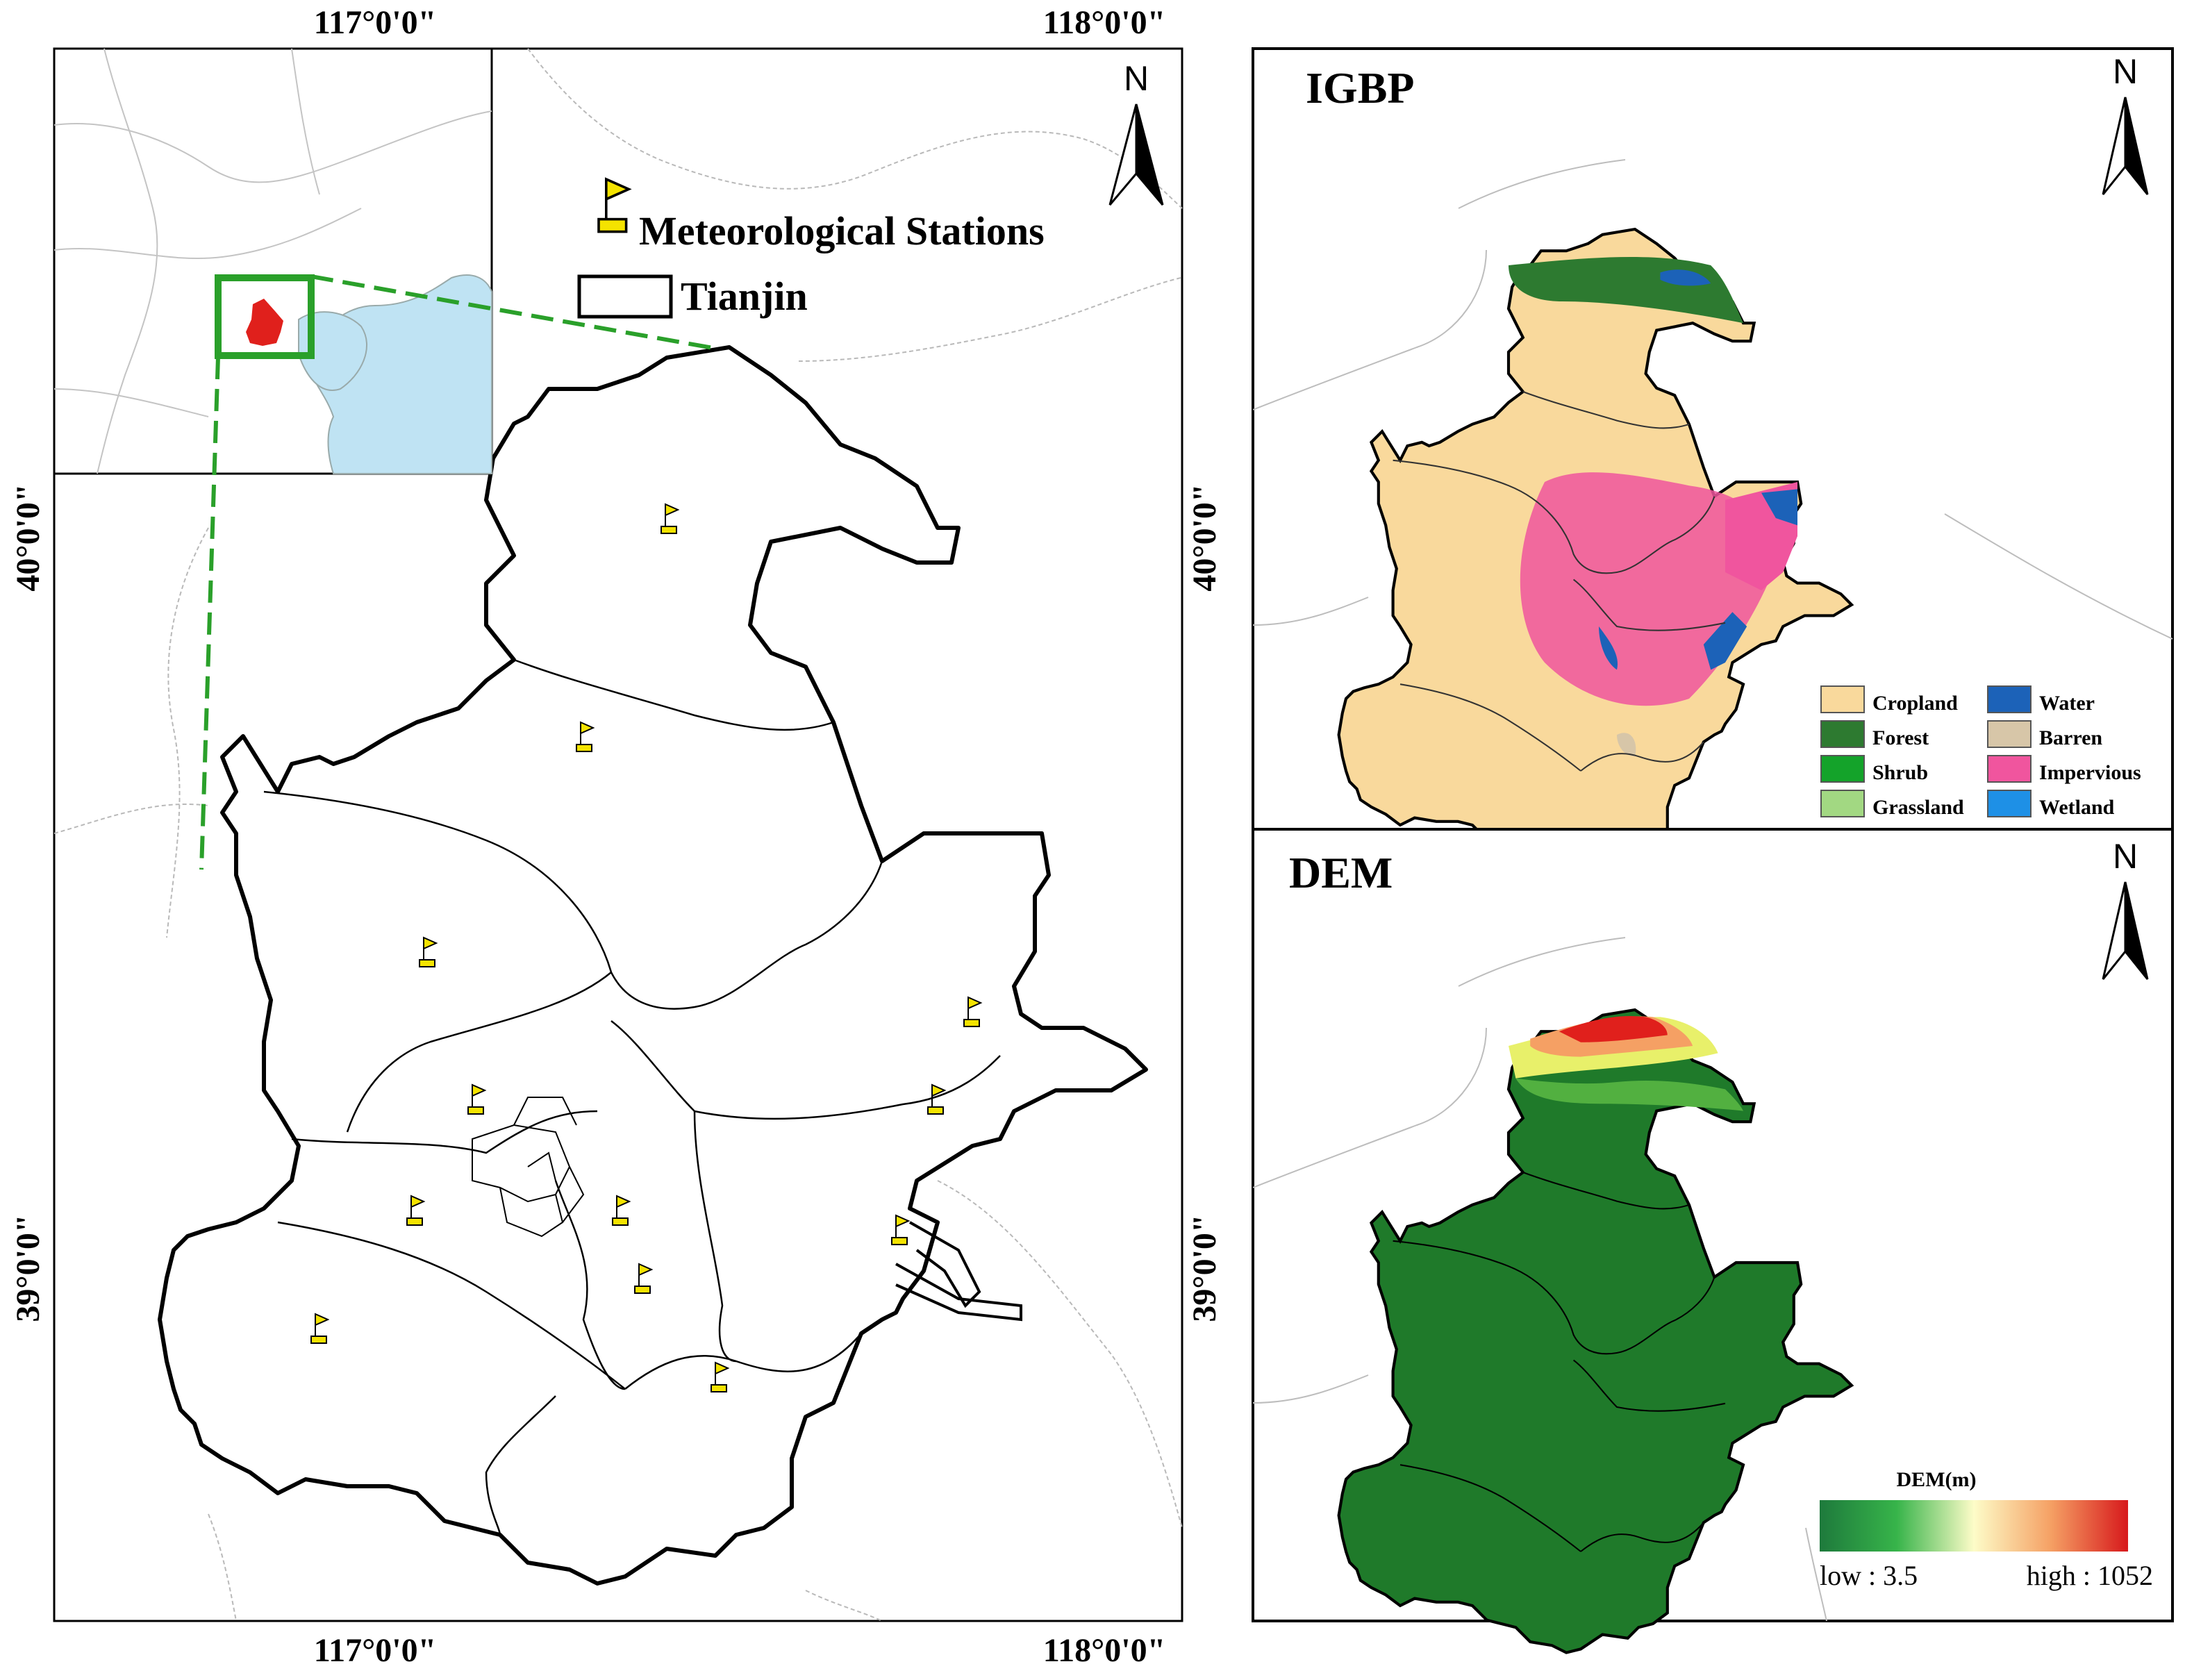 This screenshot has width=2185, height=1680. What do you see at coordinates (1900, 772) in the screenshot?
I see `legend-label-shrub: Shrub` at bounding box center [1900, 772].